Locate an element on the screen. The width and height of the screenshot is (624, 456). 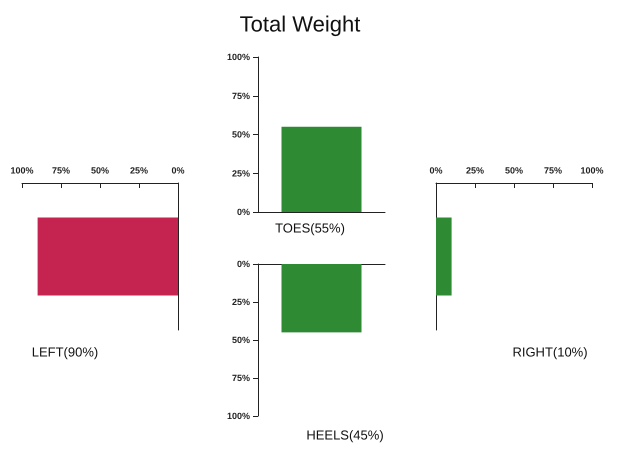
x-axis-title: RIGHT(10%) is located at coordinates (550, 352).